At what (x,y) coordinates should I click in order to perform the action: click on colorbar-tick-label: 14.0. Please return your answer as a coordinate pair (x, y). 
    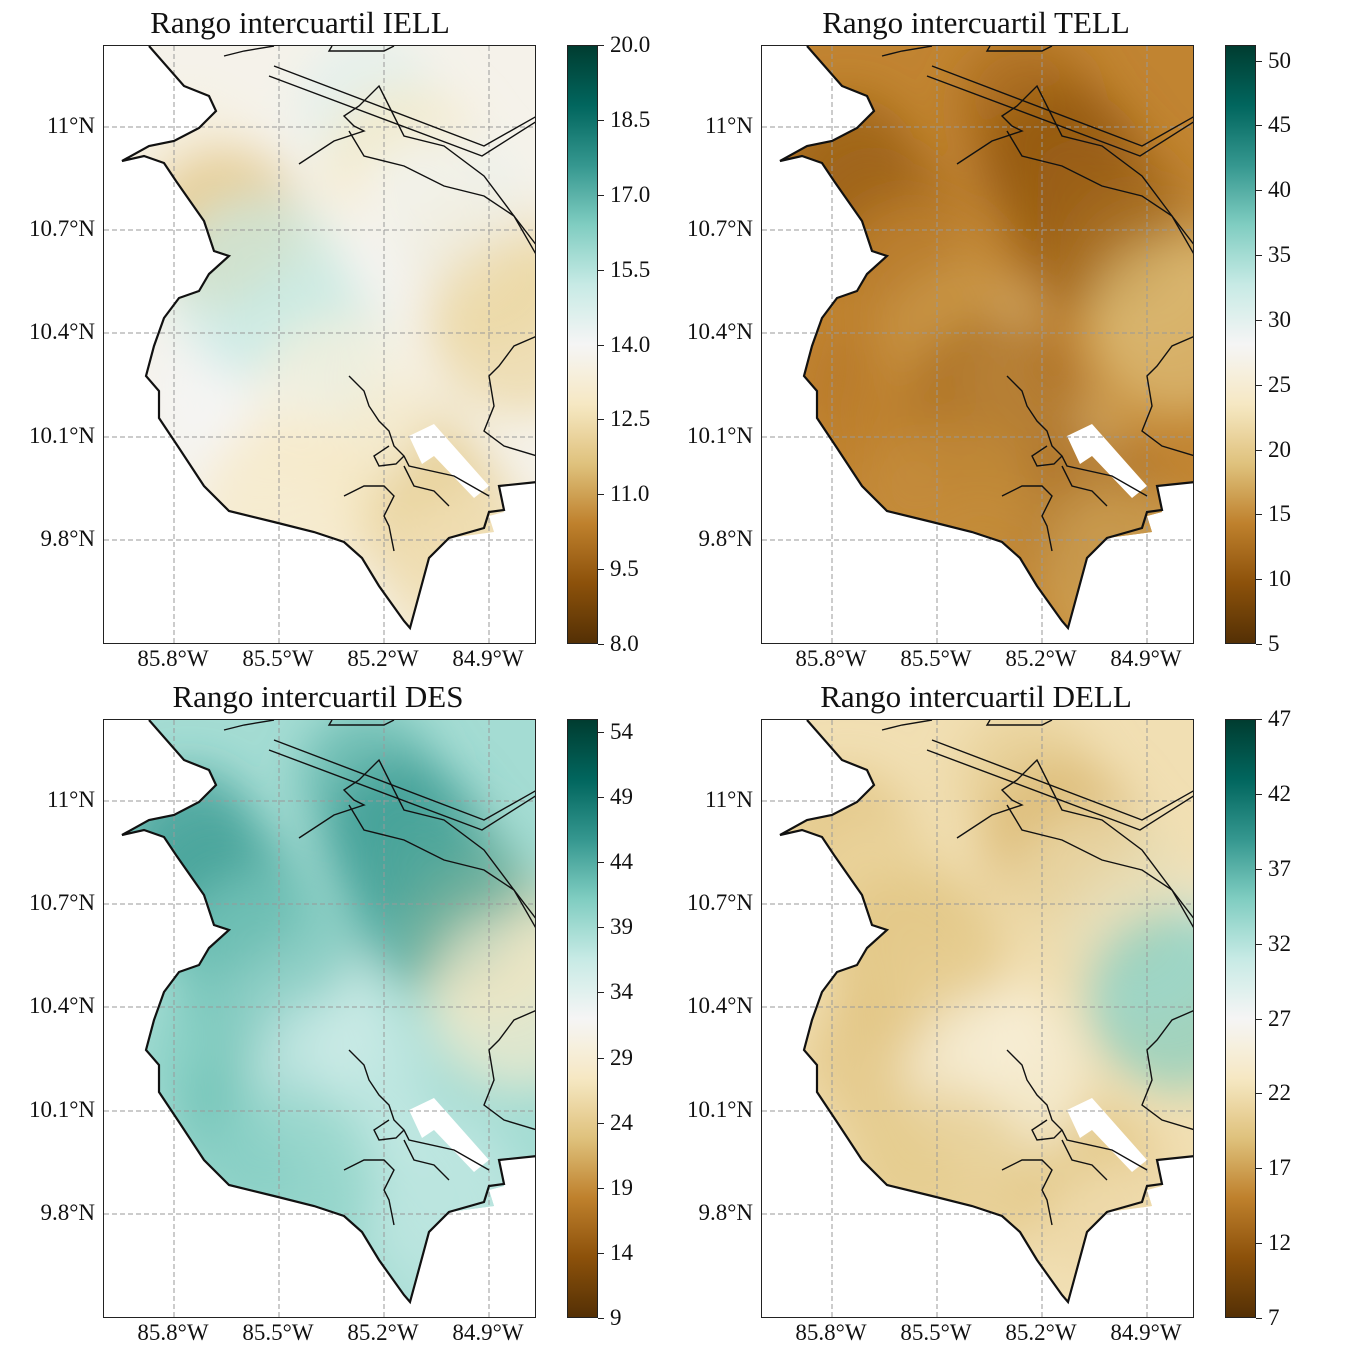
    Looking at the image, I should click on (624, 344).